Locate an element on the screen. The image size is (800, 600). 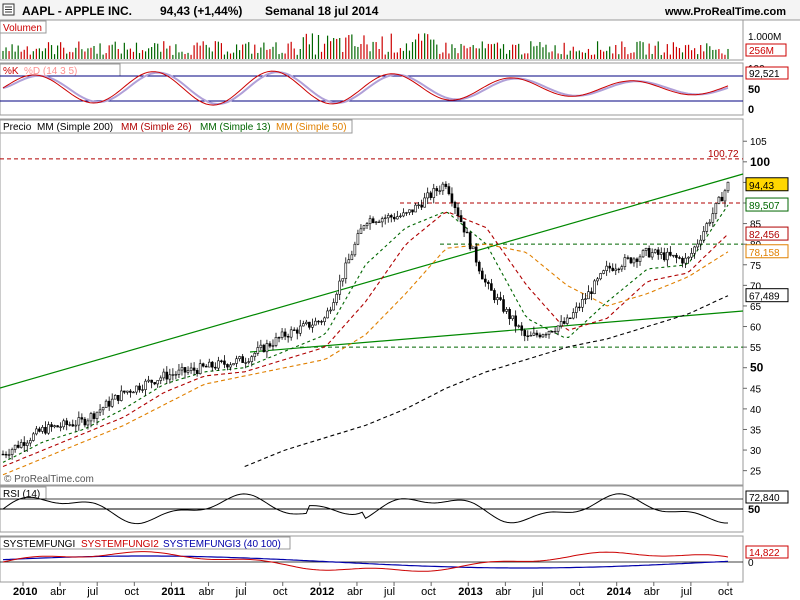
x-axis-label: 2010 is located at coordinates (25, 592).